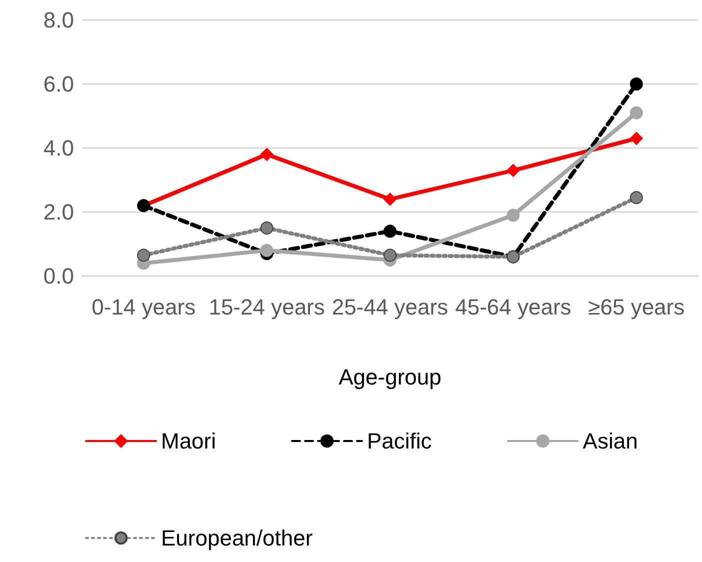  What do you see at coordinates (58, 148) in the screenshot?
I see `y-tick-label: 4.0` at bounding box center [58, 148].